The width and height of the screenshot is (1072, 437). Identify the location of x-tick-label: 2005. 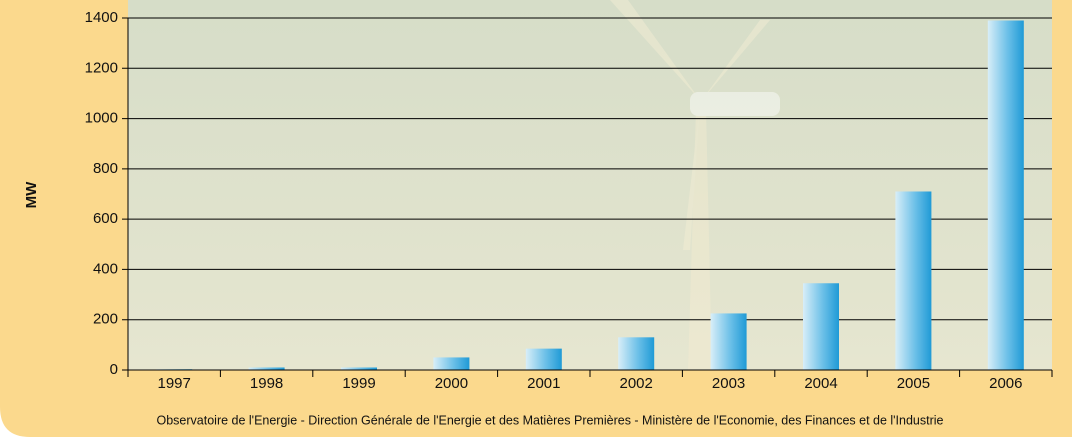
(913, 383).